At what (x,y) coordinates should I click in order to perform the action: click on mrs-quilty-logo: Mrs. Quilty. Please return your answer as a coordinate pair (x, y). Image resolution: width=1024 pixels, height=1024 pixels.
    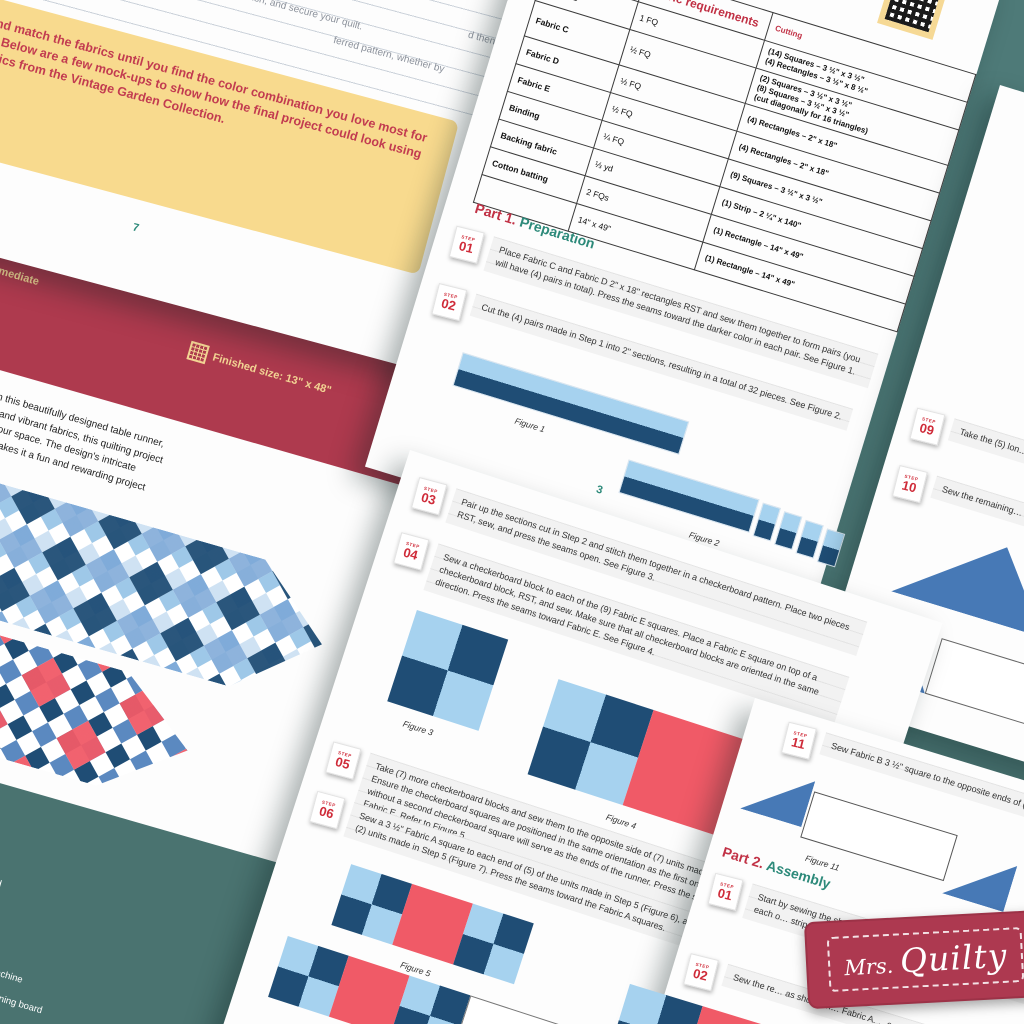
    Looking at the image, I should click on (913, 959).